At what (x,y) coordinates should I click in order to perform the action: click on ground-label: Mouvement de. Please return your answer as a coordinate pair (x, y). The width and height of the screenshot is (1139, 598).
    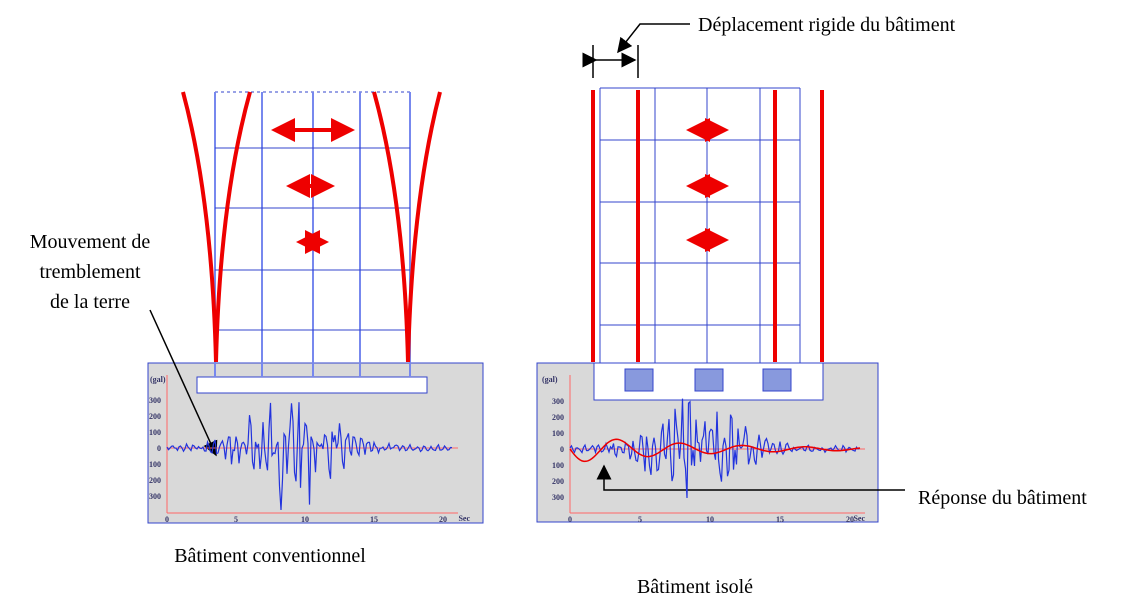
    Looking at the image, I should click on (90, 242).